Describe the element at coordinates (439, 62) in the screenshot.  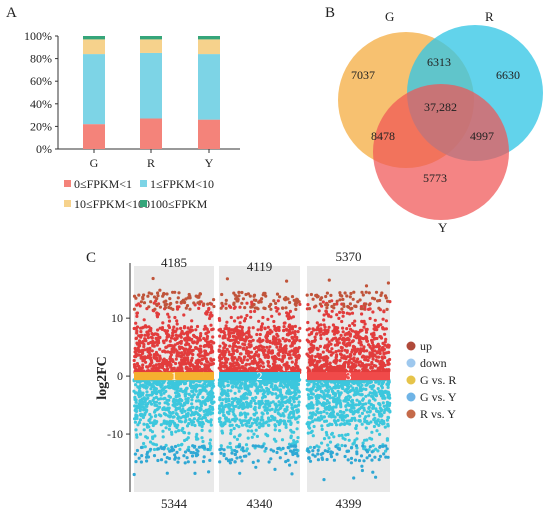
I see `venn-count-g-r: 6313` at that location.